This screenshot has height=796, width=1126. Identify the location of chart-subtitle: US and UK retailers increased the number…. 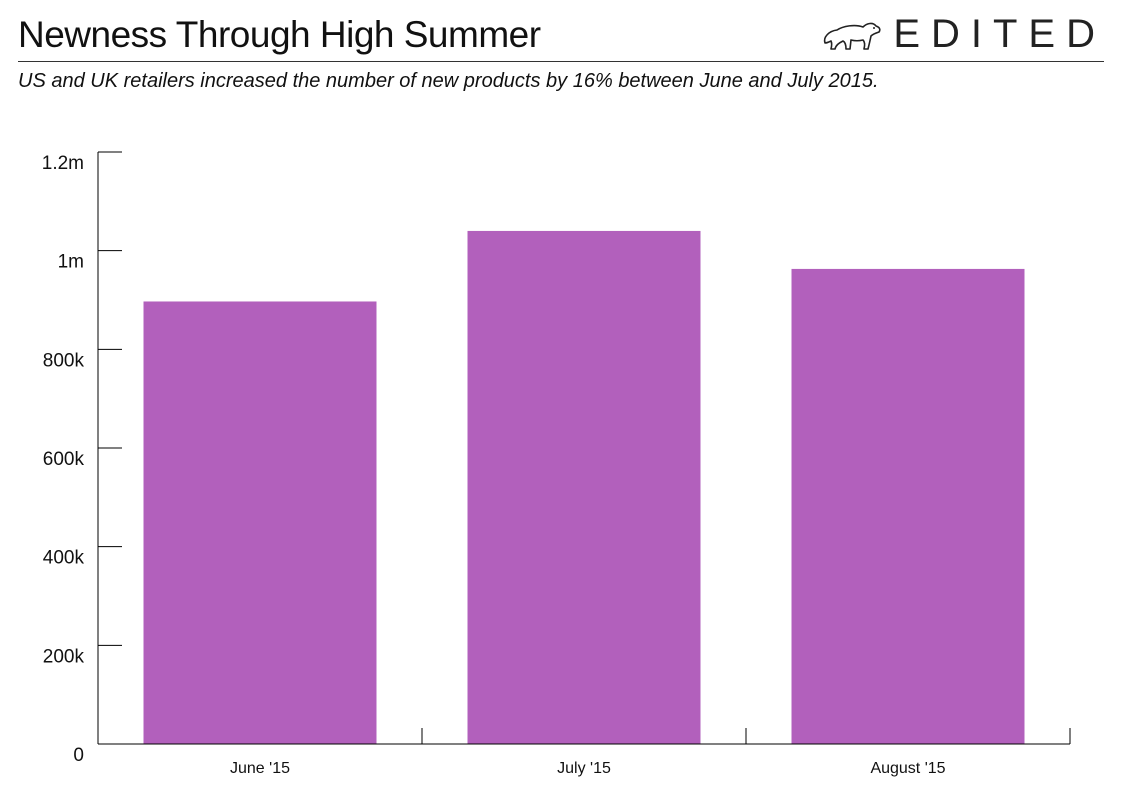
(448, 81).